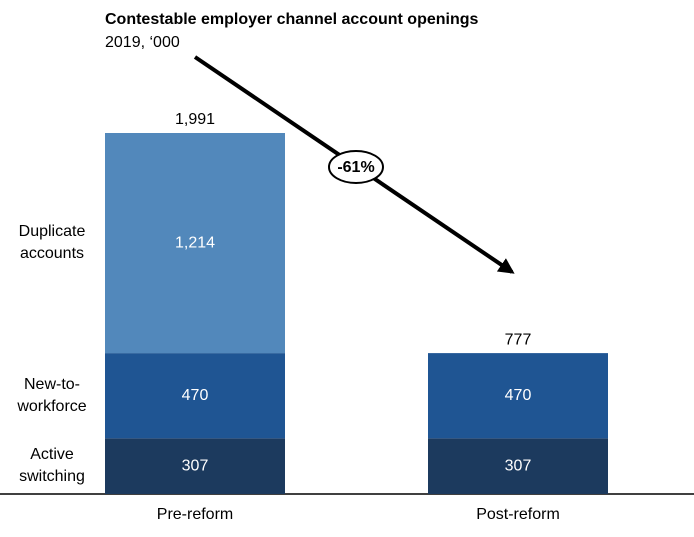 The height and width of the screenshot is (537, 694). Describe the element at coordinates (195, 514) in the screenshot. I see `x-tick-label: Pre-reform` at that location.